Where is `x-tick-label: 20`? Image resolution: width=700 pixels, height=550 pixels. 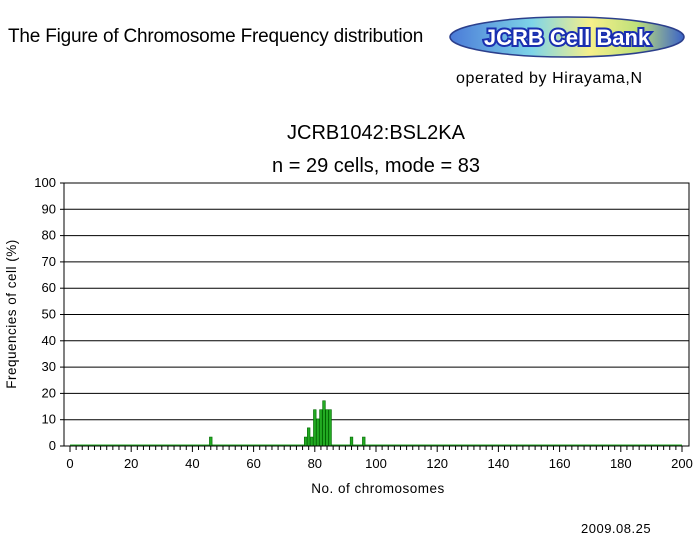 x-tick-label: 20 is located at coordinates (131, 463).